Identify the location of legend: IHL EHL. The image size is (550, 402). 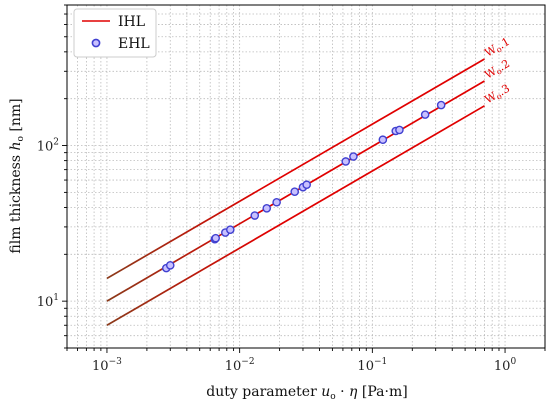
(115, 33).